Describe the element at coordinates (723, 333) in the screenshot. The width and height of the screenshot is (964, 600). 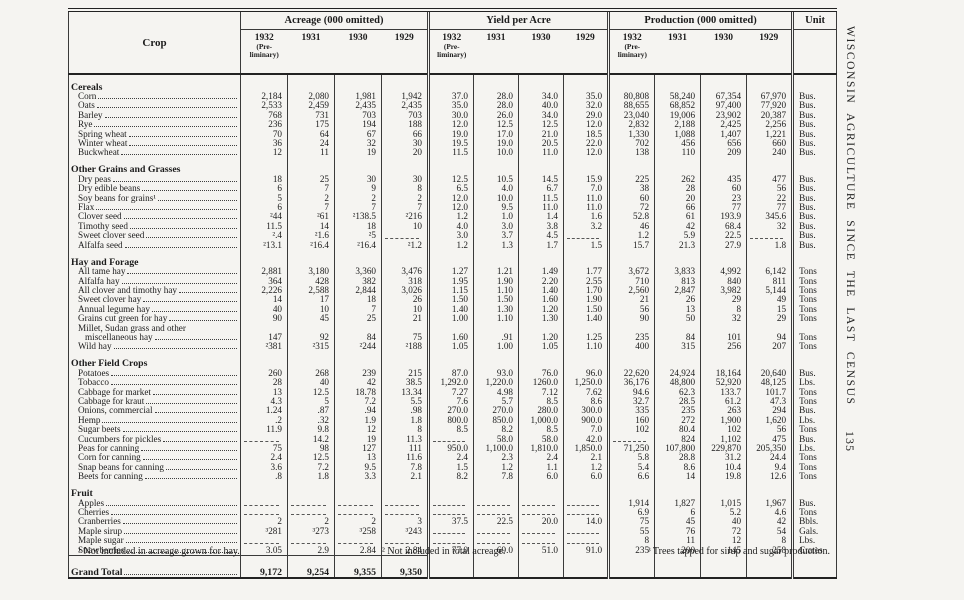
I see `production-cell: 101` at that location.